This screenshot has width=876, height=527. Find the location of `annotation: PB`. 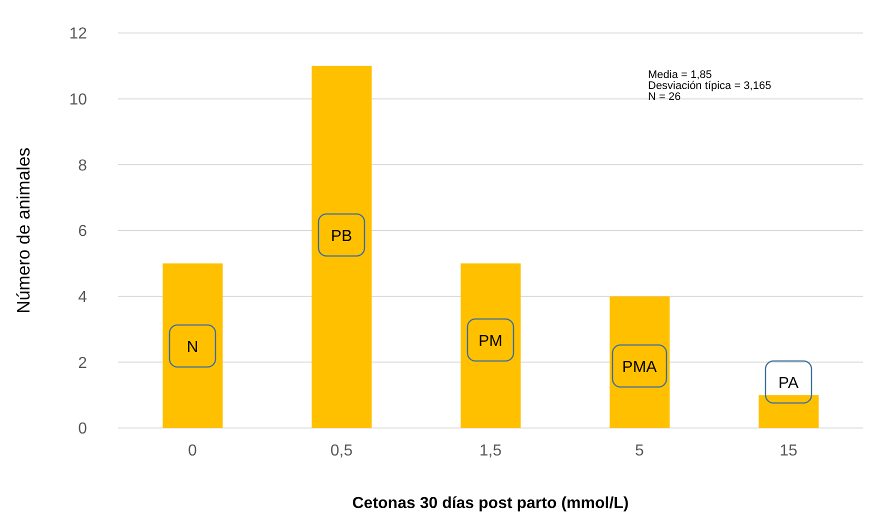

annotation: PB is located at coordinates (341, 236).